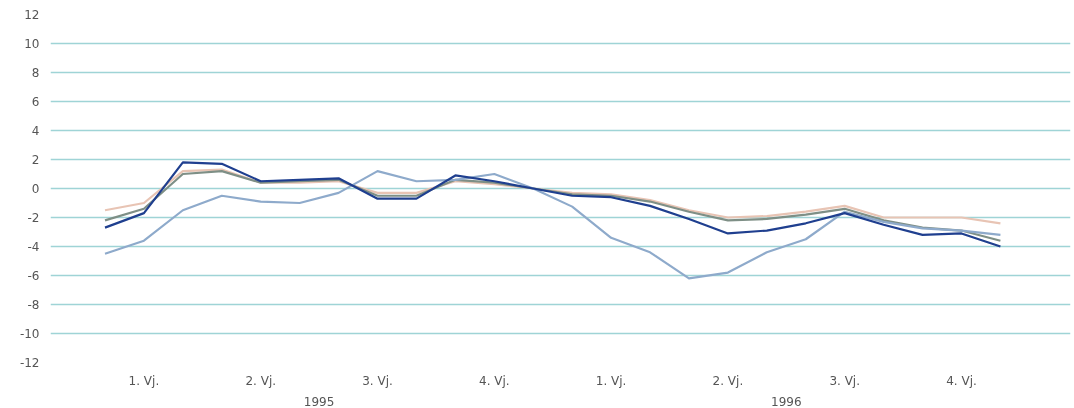  I want to click on y-tick-label: -8, so click(33, 305).